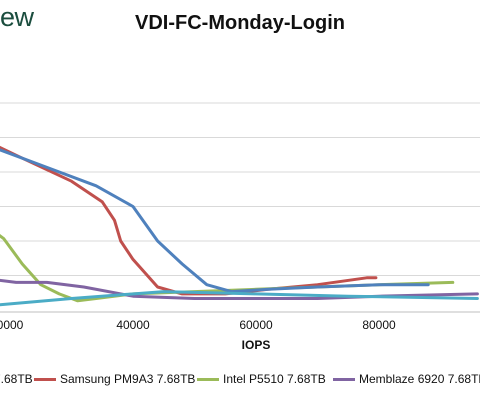  I want to click on legend-label: Intel P5510 7.68TB, so click(274, 379).